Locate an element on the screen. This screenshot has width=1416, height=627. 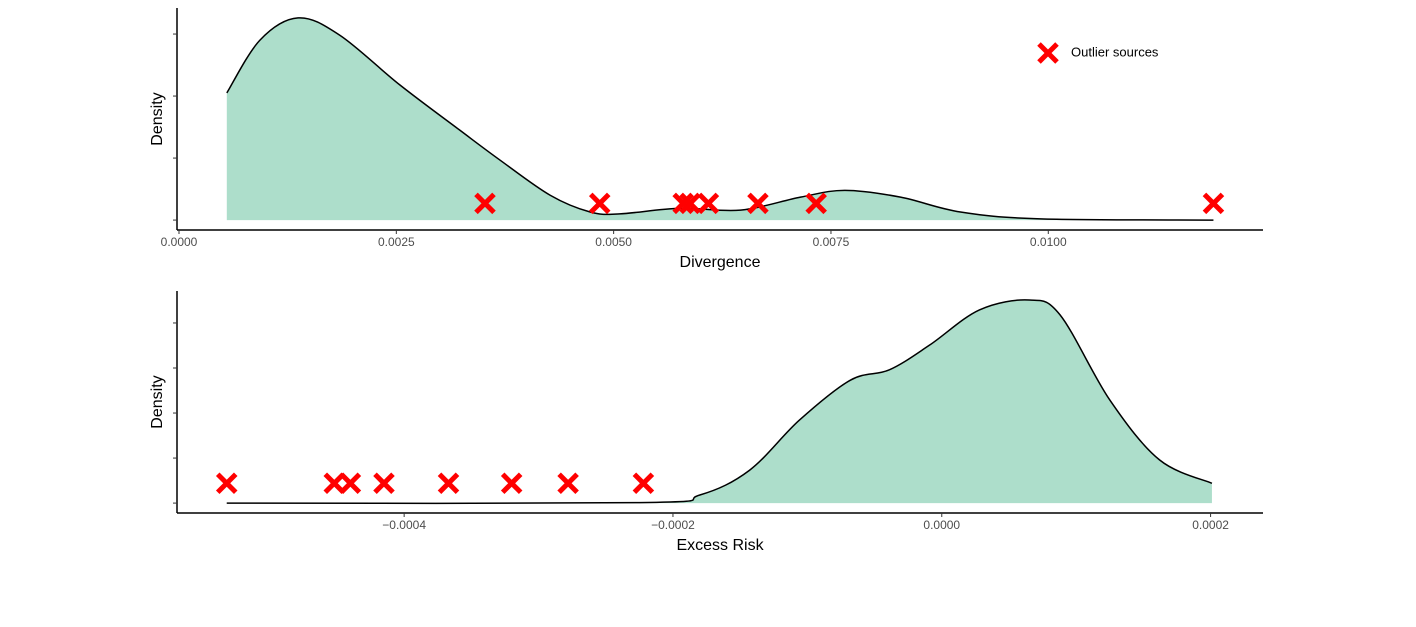
x-axis-title: Excess Risk is located at coordinates (720, 545).